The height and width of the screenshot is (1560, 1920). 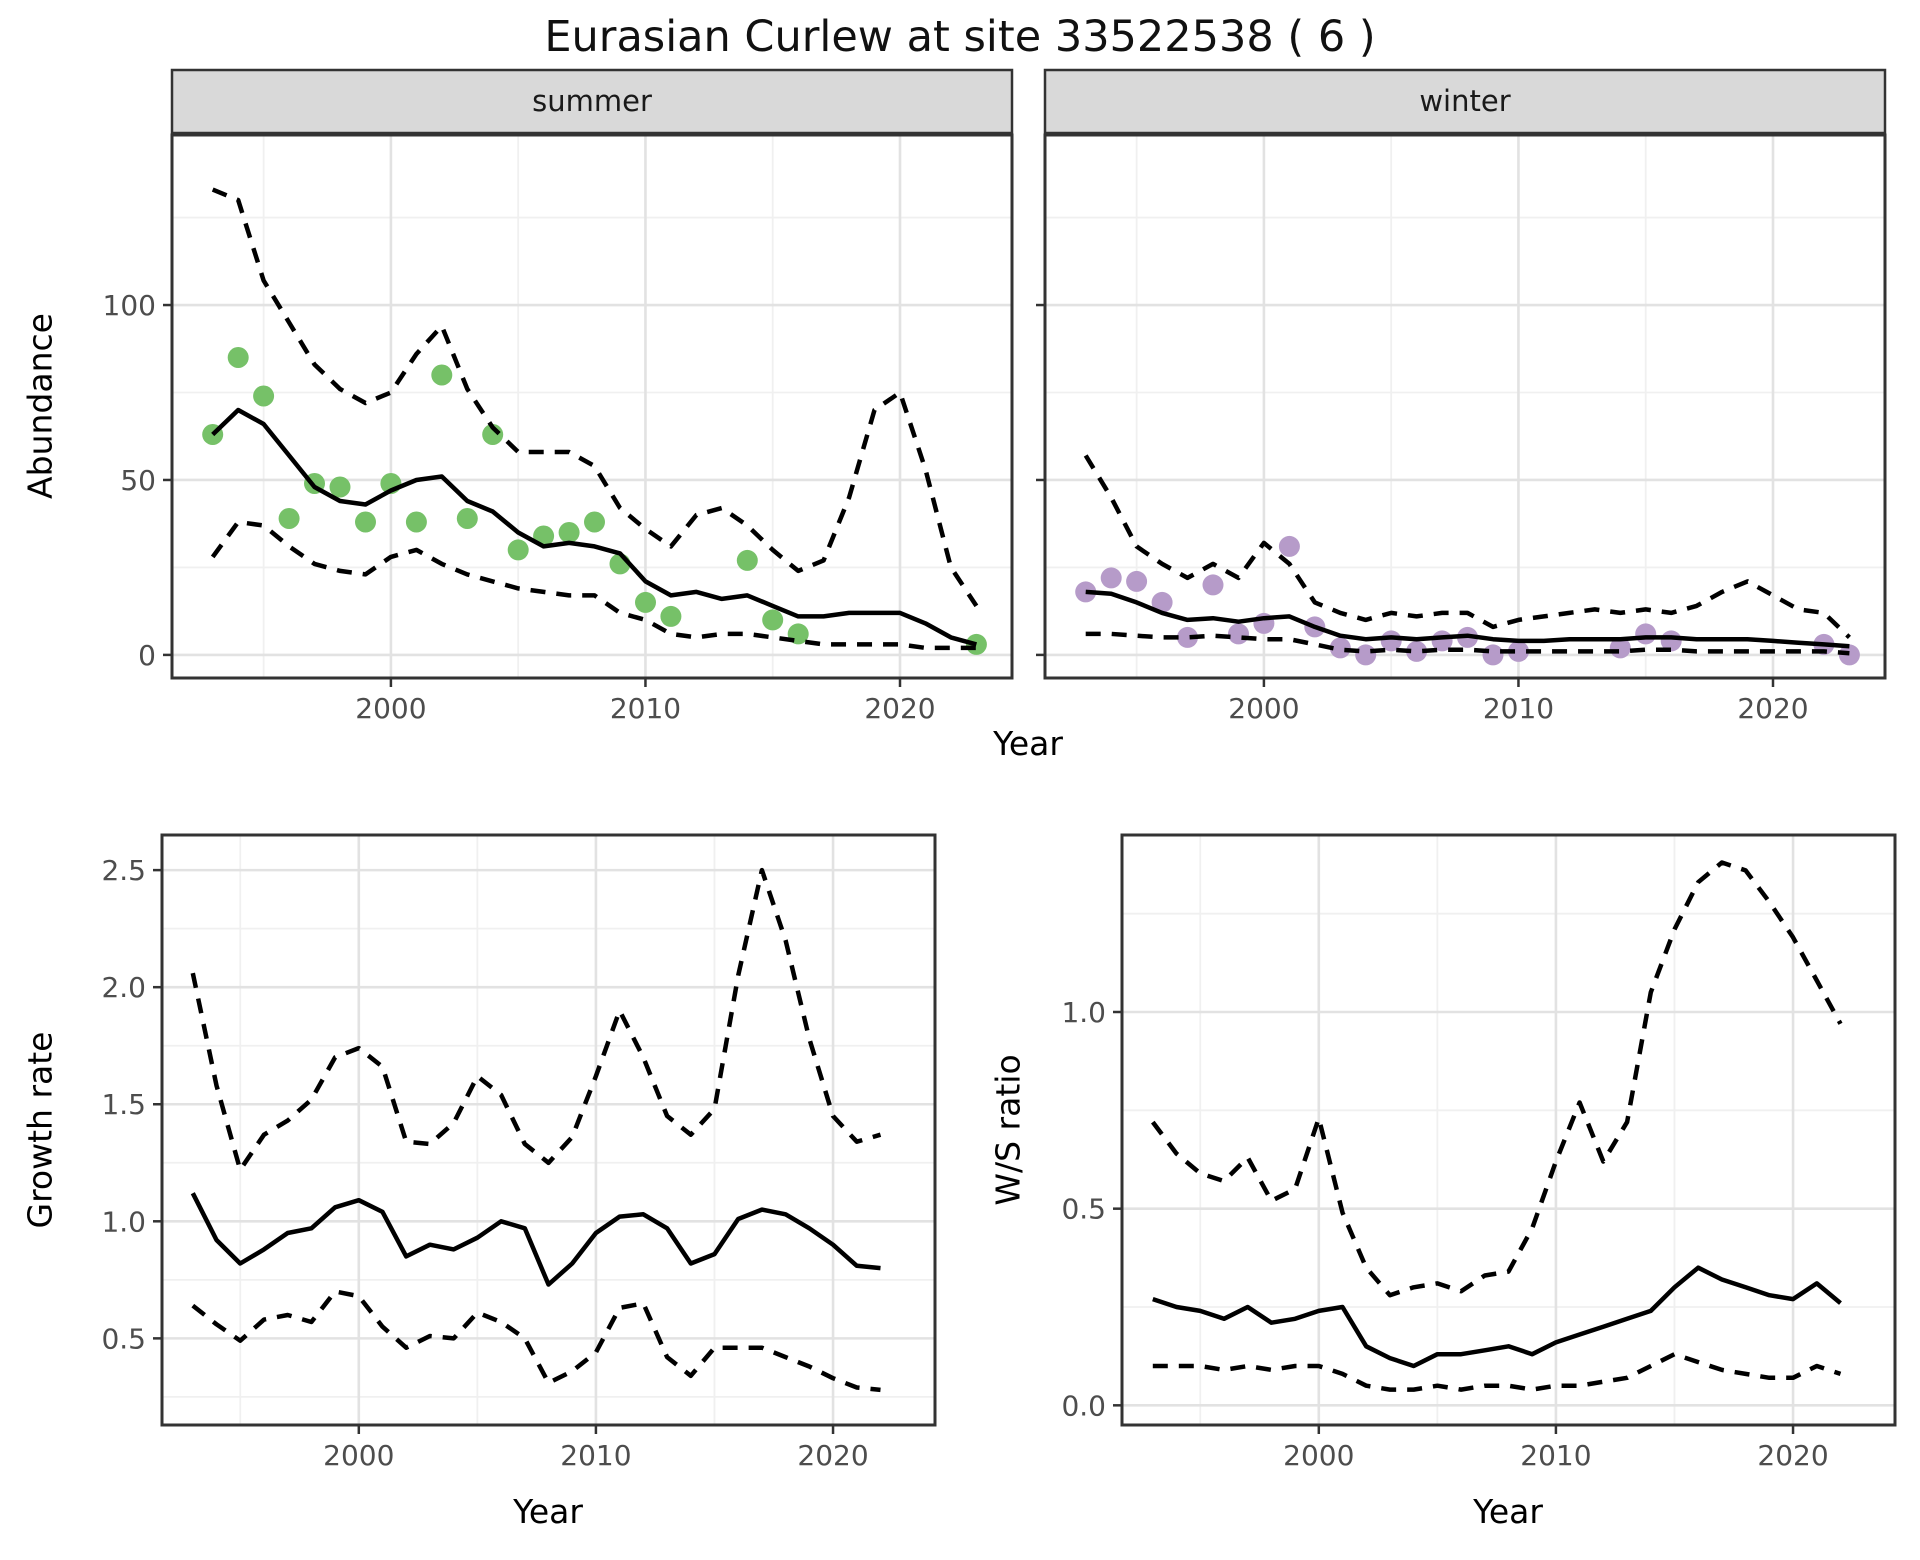 I want to click on y-tick-label: 50, so click(x=138, y=480).